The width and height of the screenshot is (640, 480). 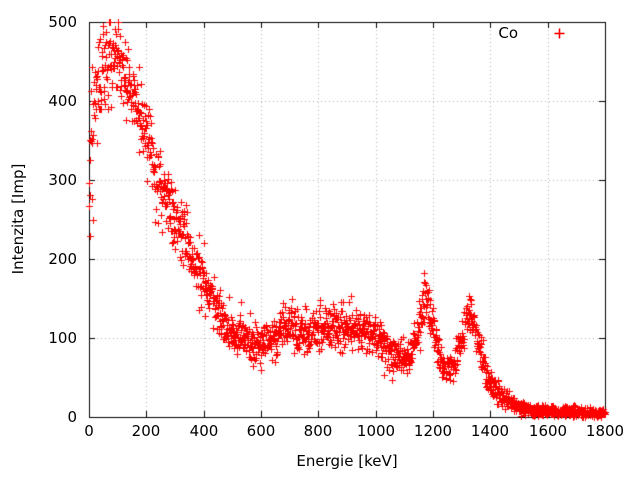 What do you see at coordinates (347, 461) in the screenshot?
I see `x-axis-title: Energie [keV]` at bounding box center [347, 461].